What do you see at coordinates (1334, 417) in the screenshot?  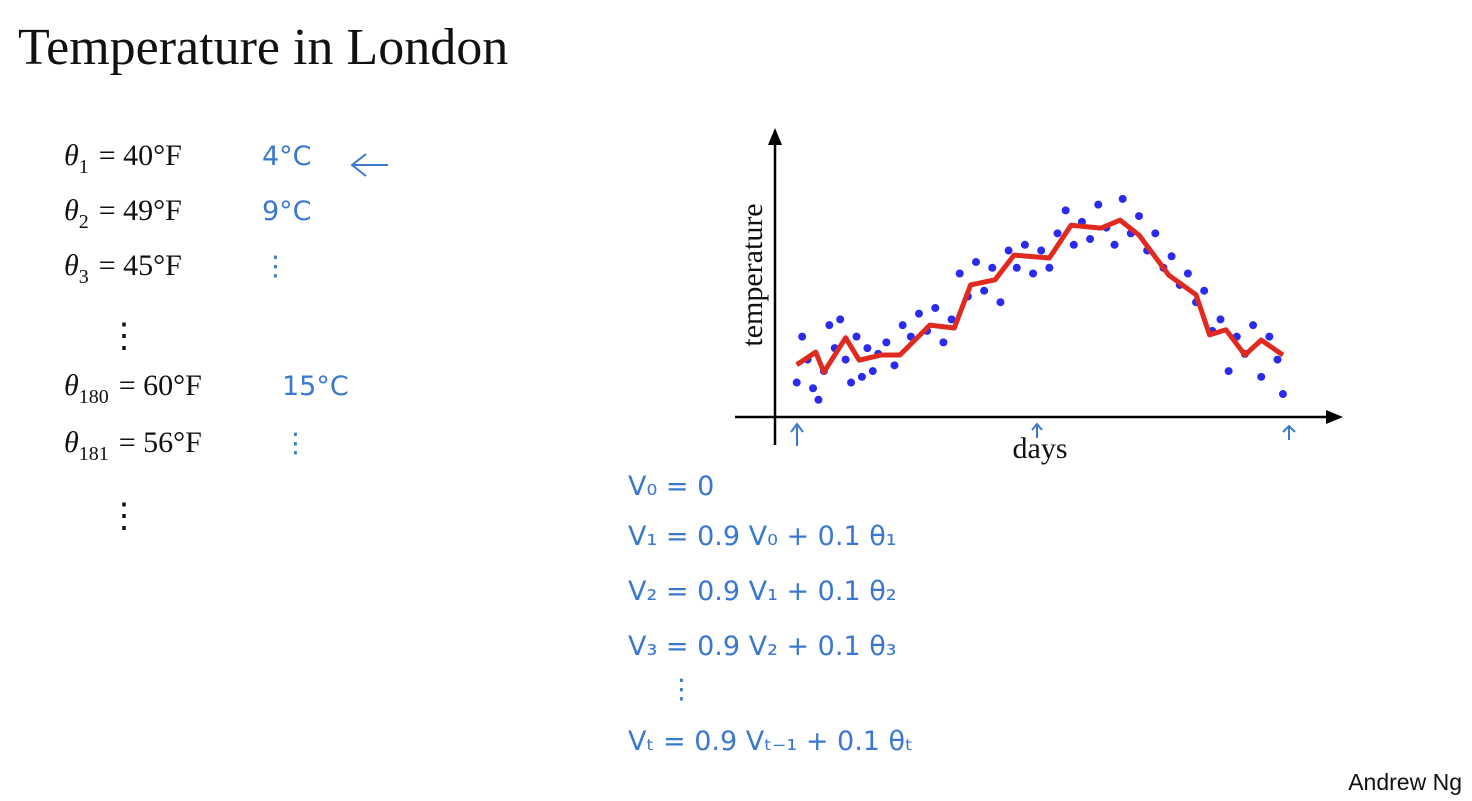 I see `x-axis-arrow` at bounding box center [1334, 417].